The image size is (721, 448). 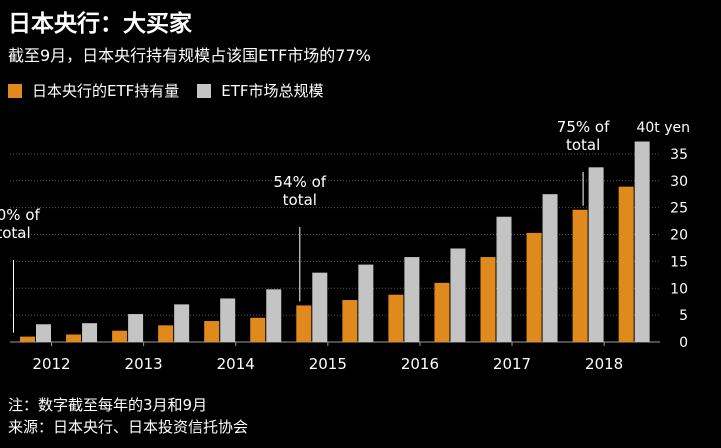 I want to click on y-tick-label: 15, so click(x=679, y=262).